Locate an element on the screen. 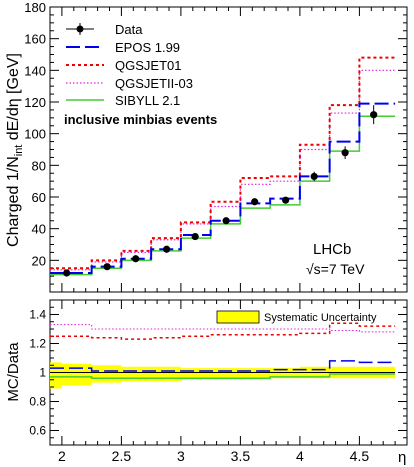  legend-label-sibyll: SIBYLL 2.1 is located at coordinates (147, 100).